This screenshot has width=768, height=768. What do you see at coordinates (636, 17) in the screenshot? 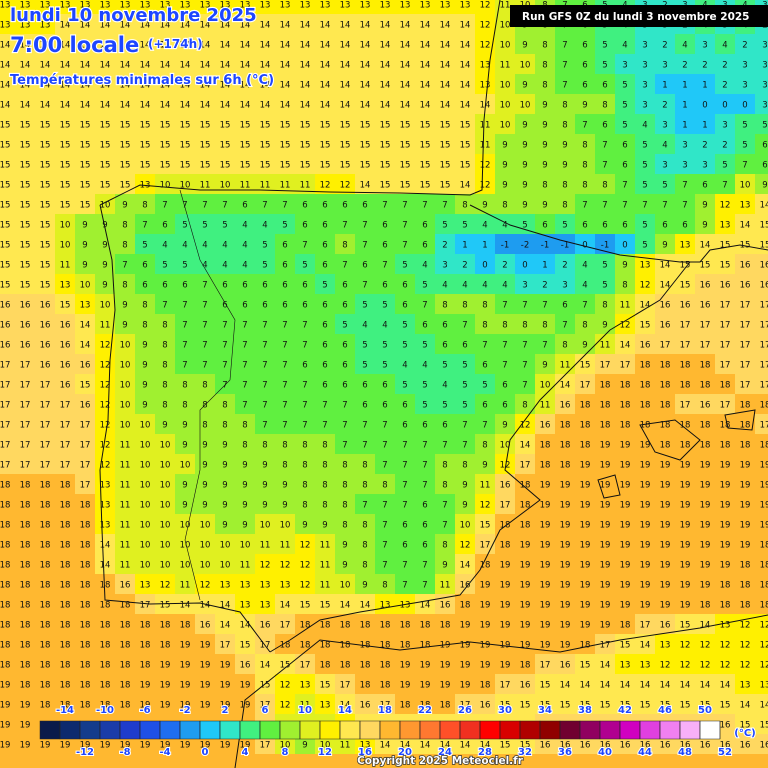
I see `run-info: Run GFS 0Z du lundi 3 novembre 2025` at bounding box center [636, 17].